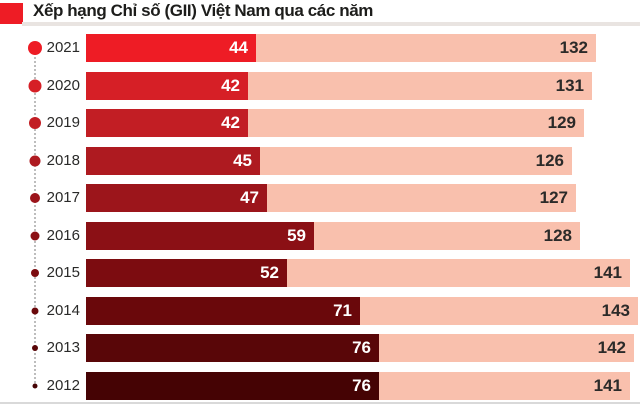 This screenshot has width=640, height=407. Describe the element at coordinates (186, 273) in the screenshot. I see `vietnam-rank-bar: 52` at that location.